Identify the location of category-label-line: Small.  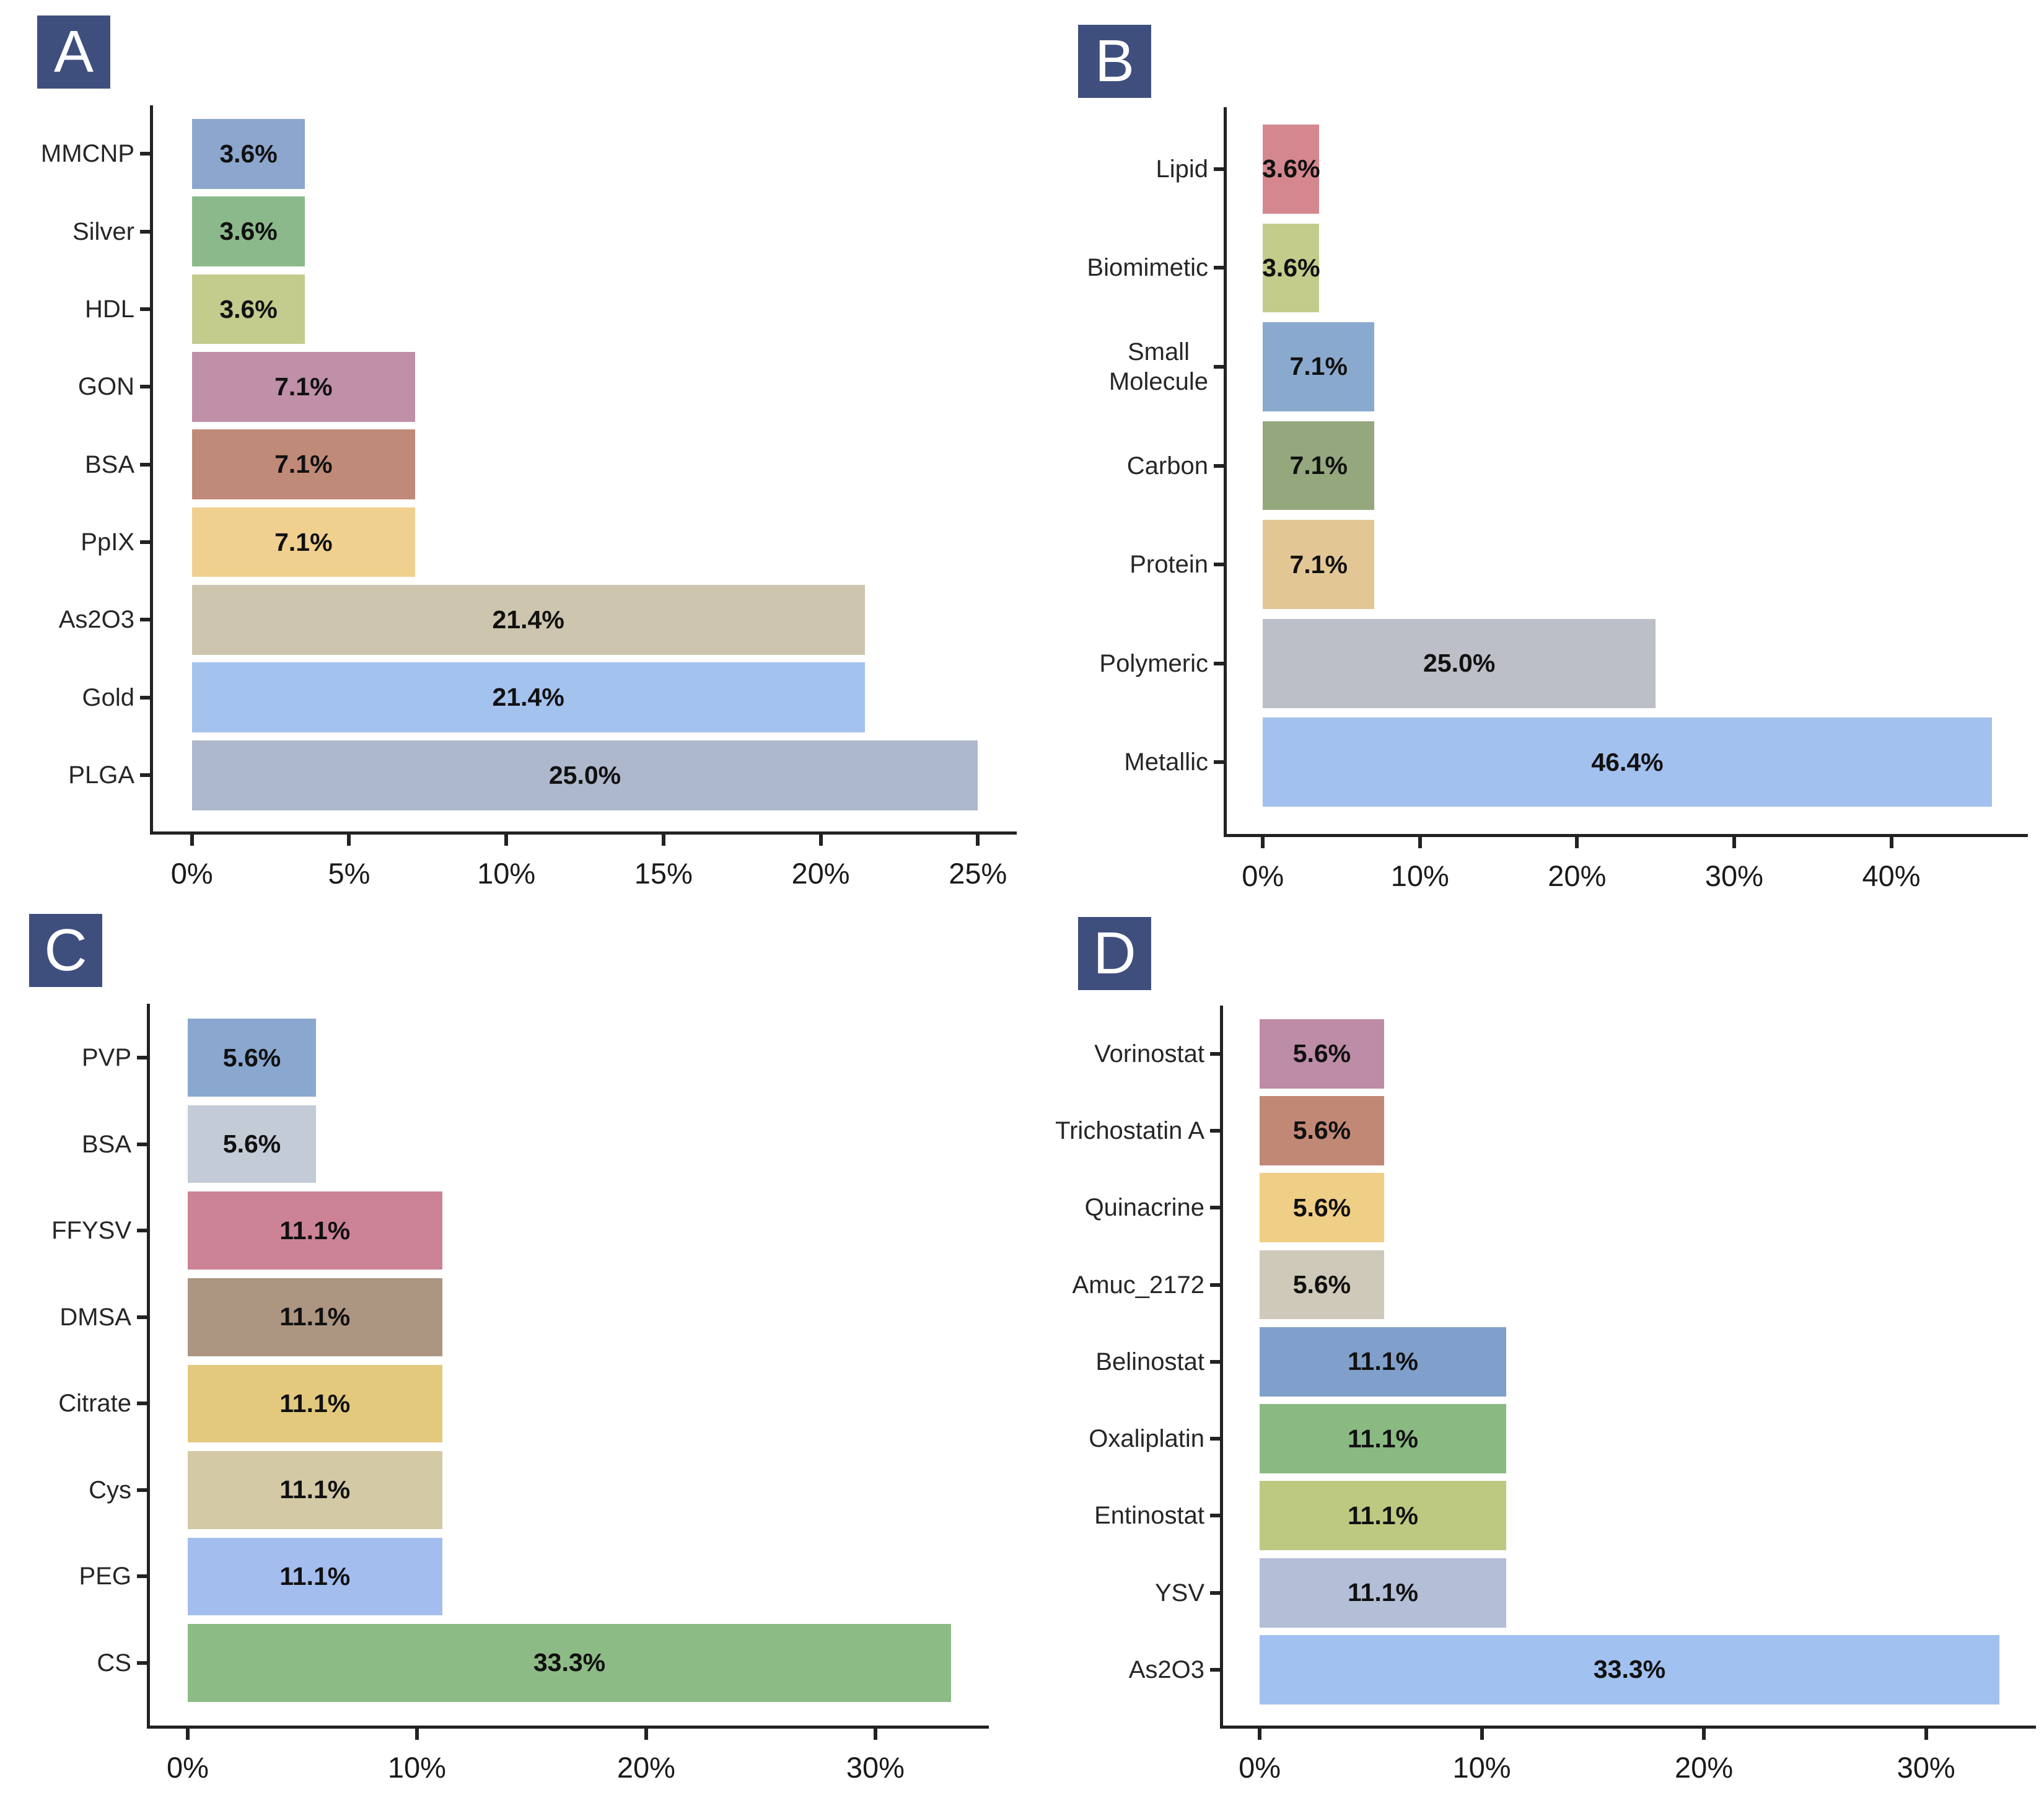
(1158, 352).